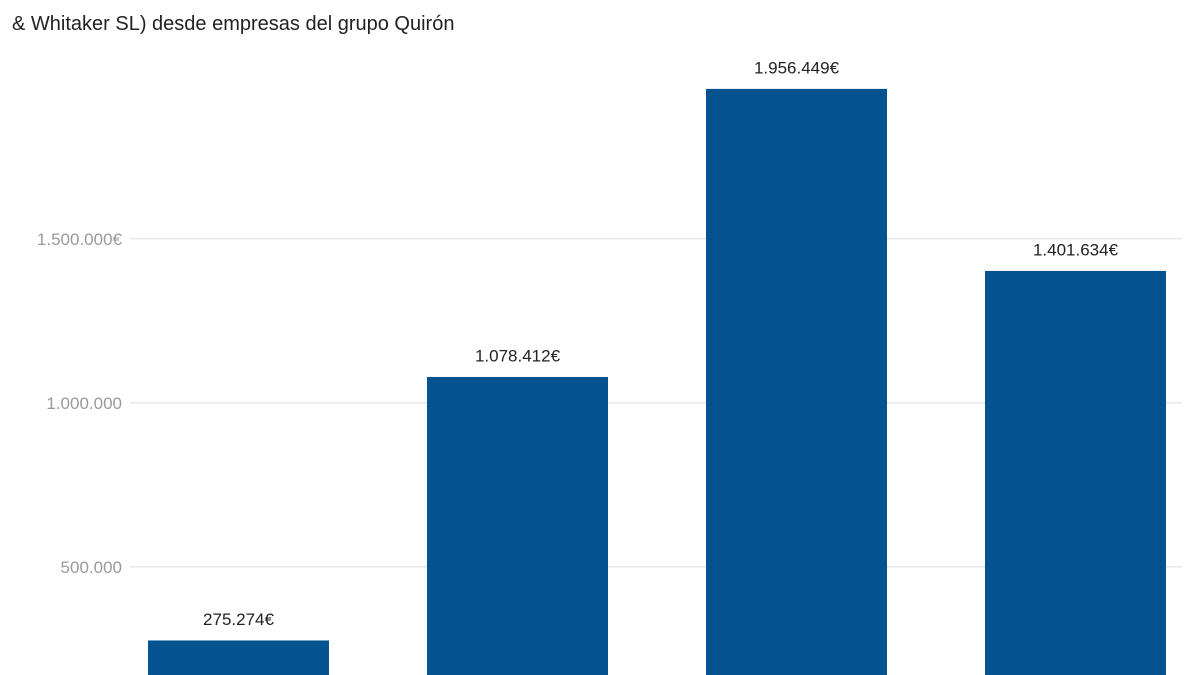 Image resolution: width=1200 pixels, height=675 pixels. I want to click on value-label: 1.078.412€, so click(518, 355).